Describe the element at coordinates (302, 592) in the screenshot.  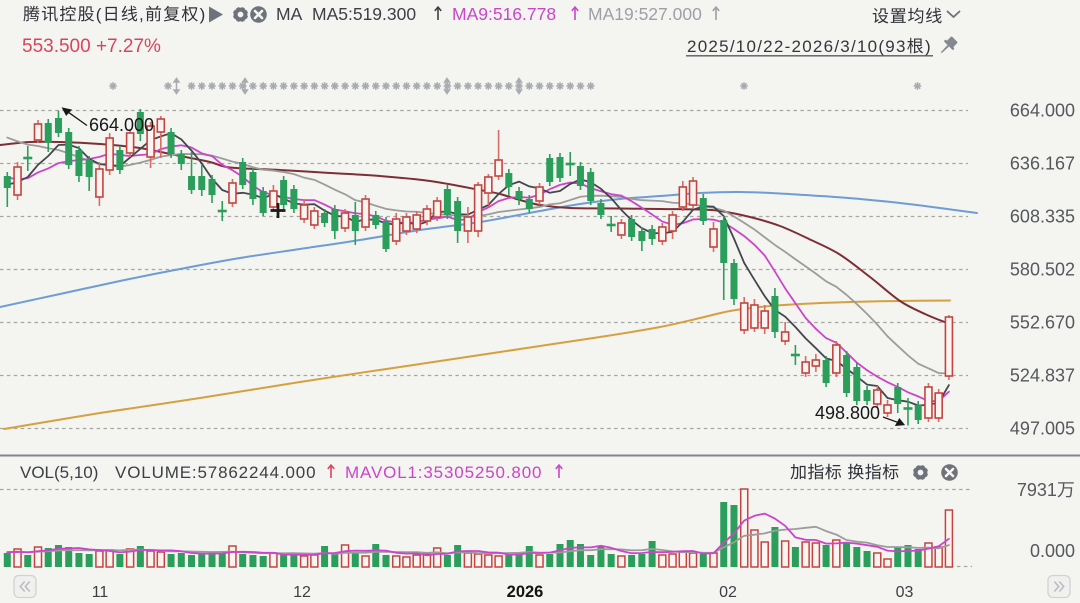
I see `svg-text: 12` at that location.